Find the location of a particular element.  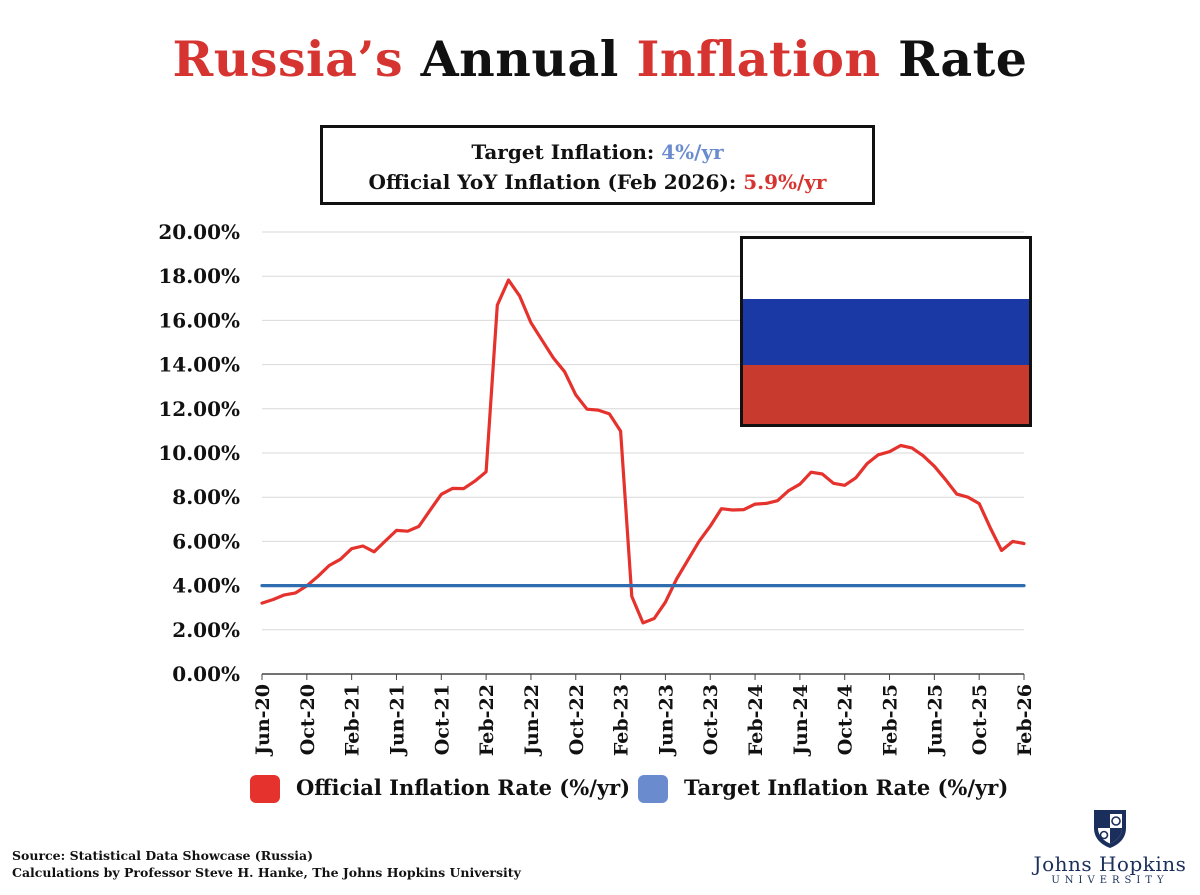

x-tick-label: Jun-24 is located at coordinates (801, 720).